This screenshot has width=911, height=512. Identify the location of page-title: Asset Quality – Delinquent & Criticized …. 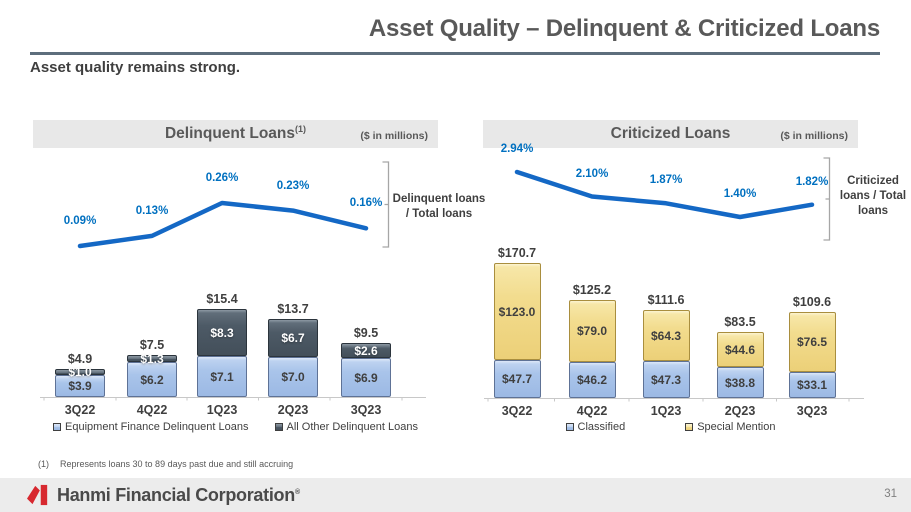
(624, 28).